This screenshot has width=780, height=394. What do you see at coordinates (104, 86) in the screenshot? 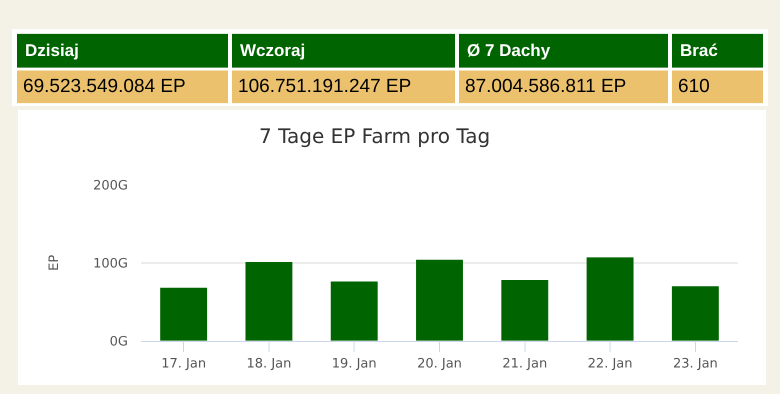
I see `text: 69.523.549.084 EP` at bounding box center [104, 86].